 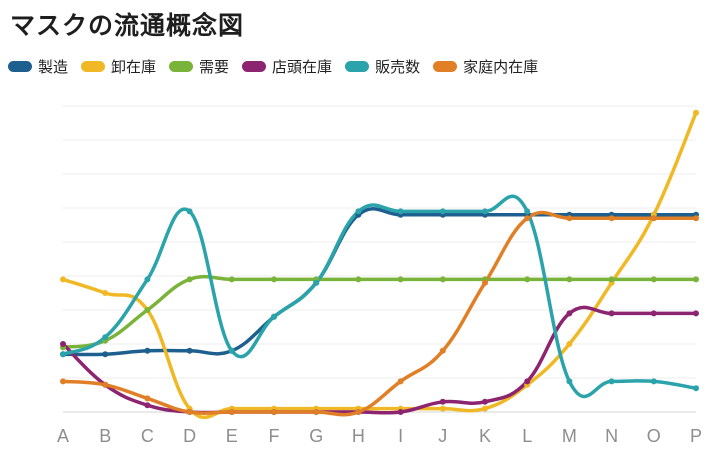 What do you see at coordinates (501, 67) in the screenshot?
I see `legend-label: 家庭内在庫` at bounding box center [501, 67].